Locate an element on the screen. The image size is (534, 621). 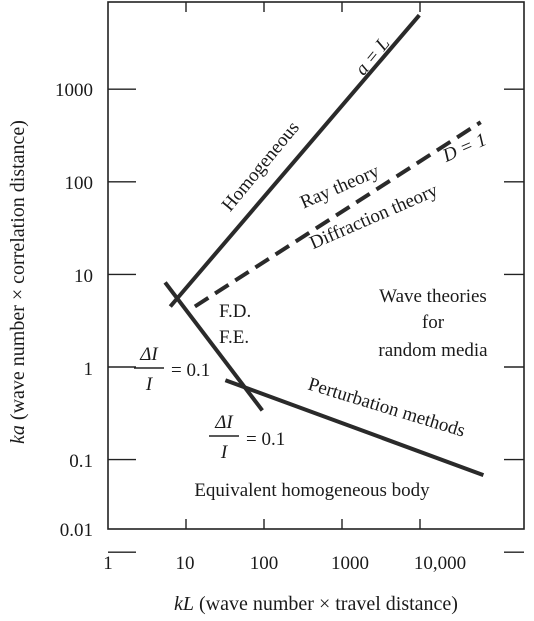
fraction-bottom: ΔI I = 0.1 is located at coordinates (247, 437).